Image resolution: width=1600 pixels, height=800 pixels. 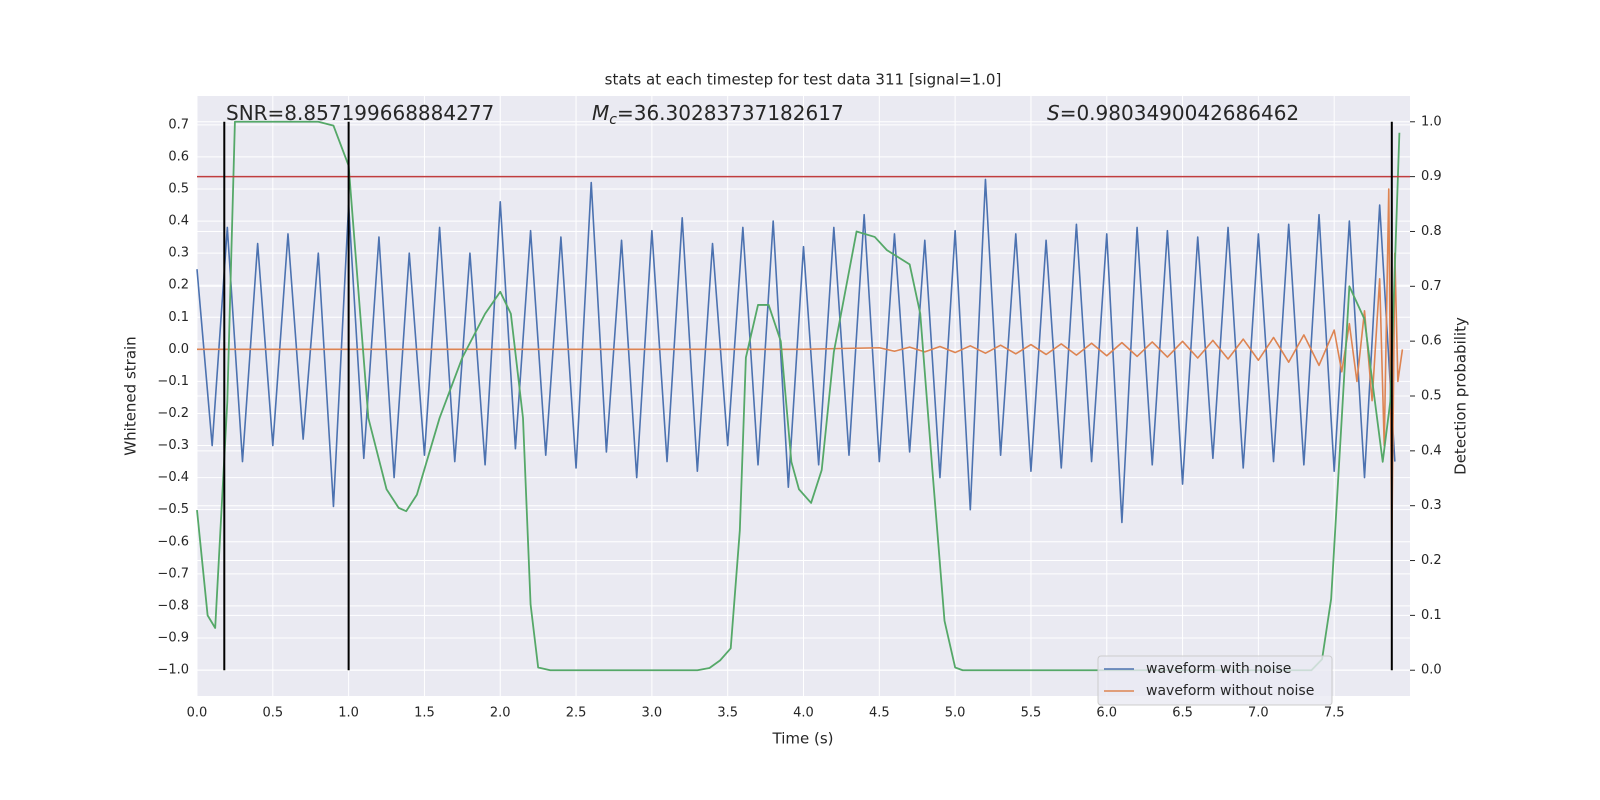 I want to click on annotation-part: SNR=8.857199668884277, so click(x=360, y=113).